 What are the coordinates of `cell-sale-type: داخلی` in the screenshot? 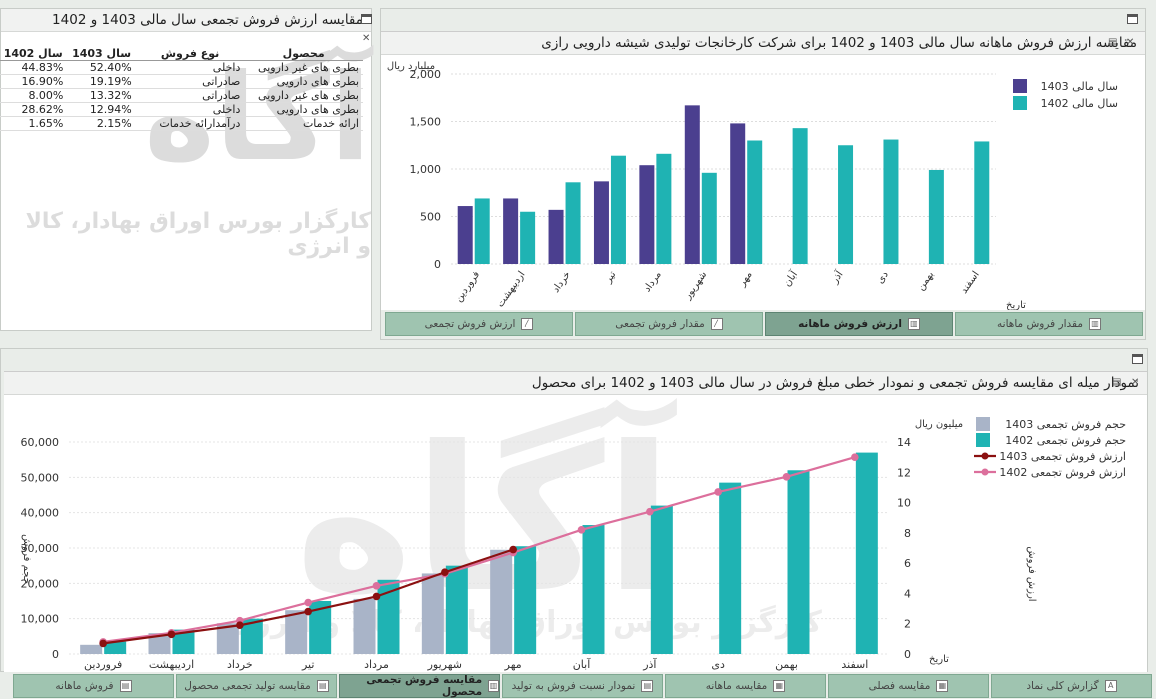 It's located at (190, 67).